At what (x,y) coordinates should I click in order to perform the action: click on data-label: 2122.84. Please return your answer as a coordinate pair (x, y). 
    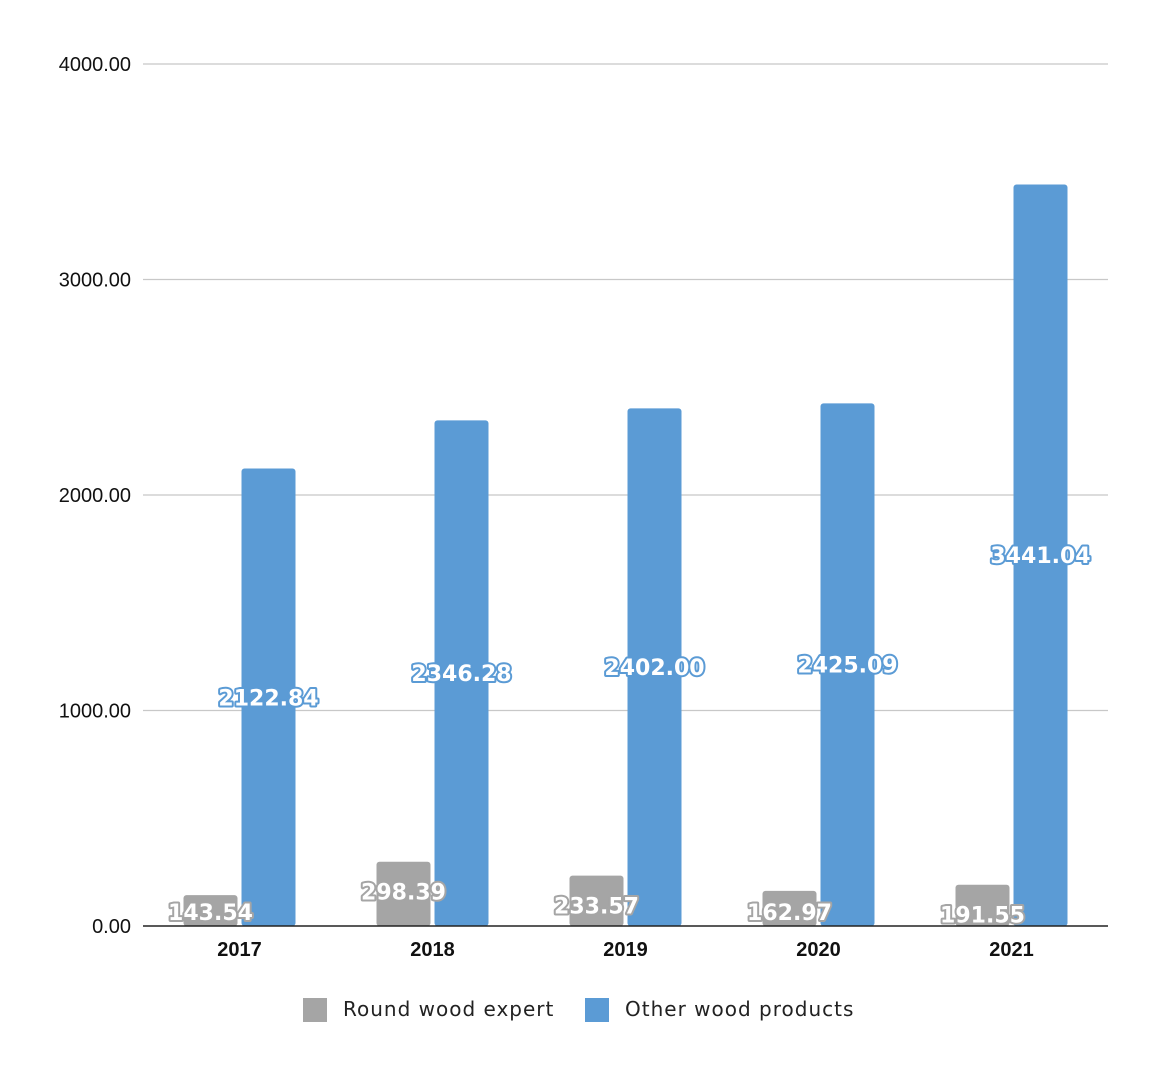
    Looking at the image, I should click on (268, 698).